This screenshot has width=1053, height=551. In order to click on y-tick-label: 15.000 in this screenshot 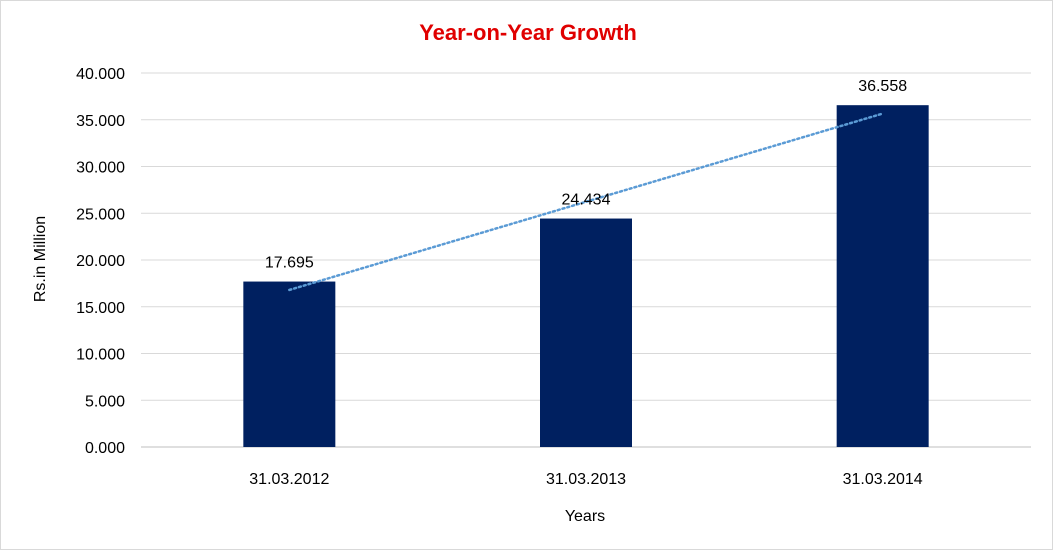, I will do `click(100, 308)`.